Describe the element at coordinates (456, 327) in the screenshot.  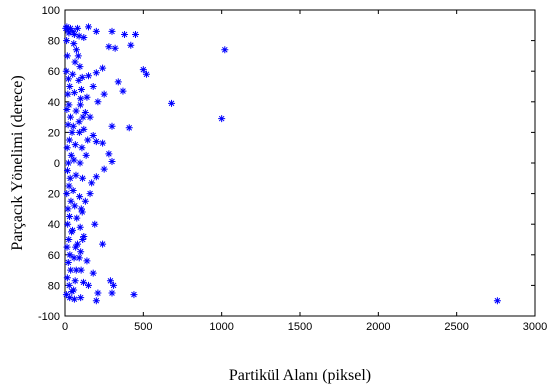
I see `x-tick-label: 2500` at that location.